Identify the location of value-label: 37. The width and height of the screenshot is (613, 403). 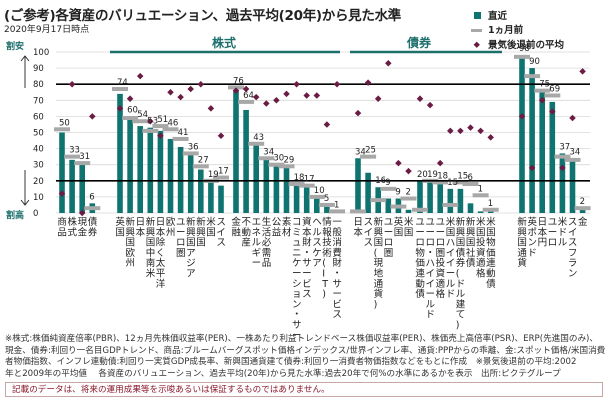
(564, 147).